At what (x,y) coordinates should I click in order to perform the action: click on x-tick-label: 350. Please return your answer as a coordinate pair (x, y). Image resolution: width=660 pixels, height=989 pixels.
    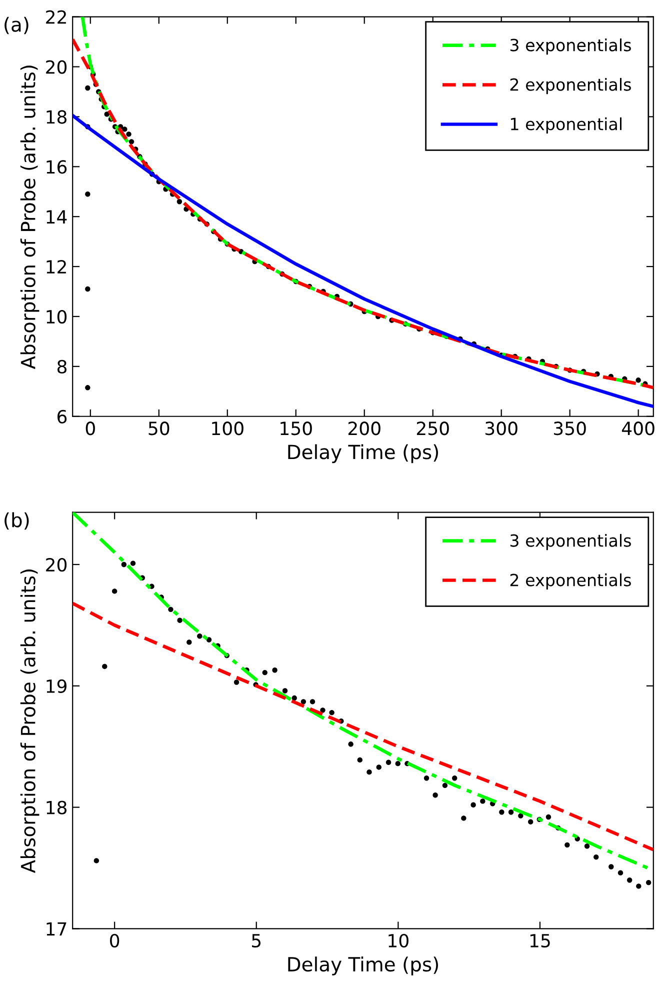
    Looking at the image, I should click on (570, 429).